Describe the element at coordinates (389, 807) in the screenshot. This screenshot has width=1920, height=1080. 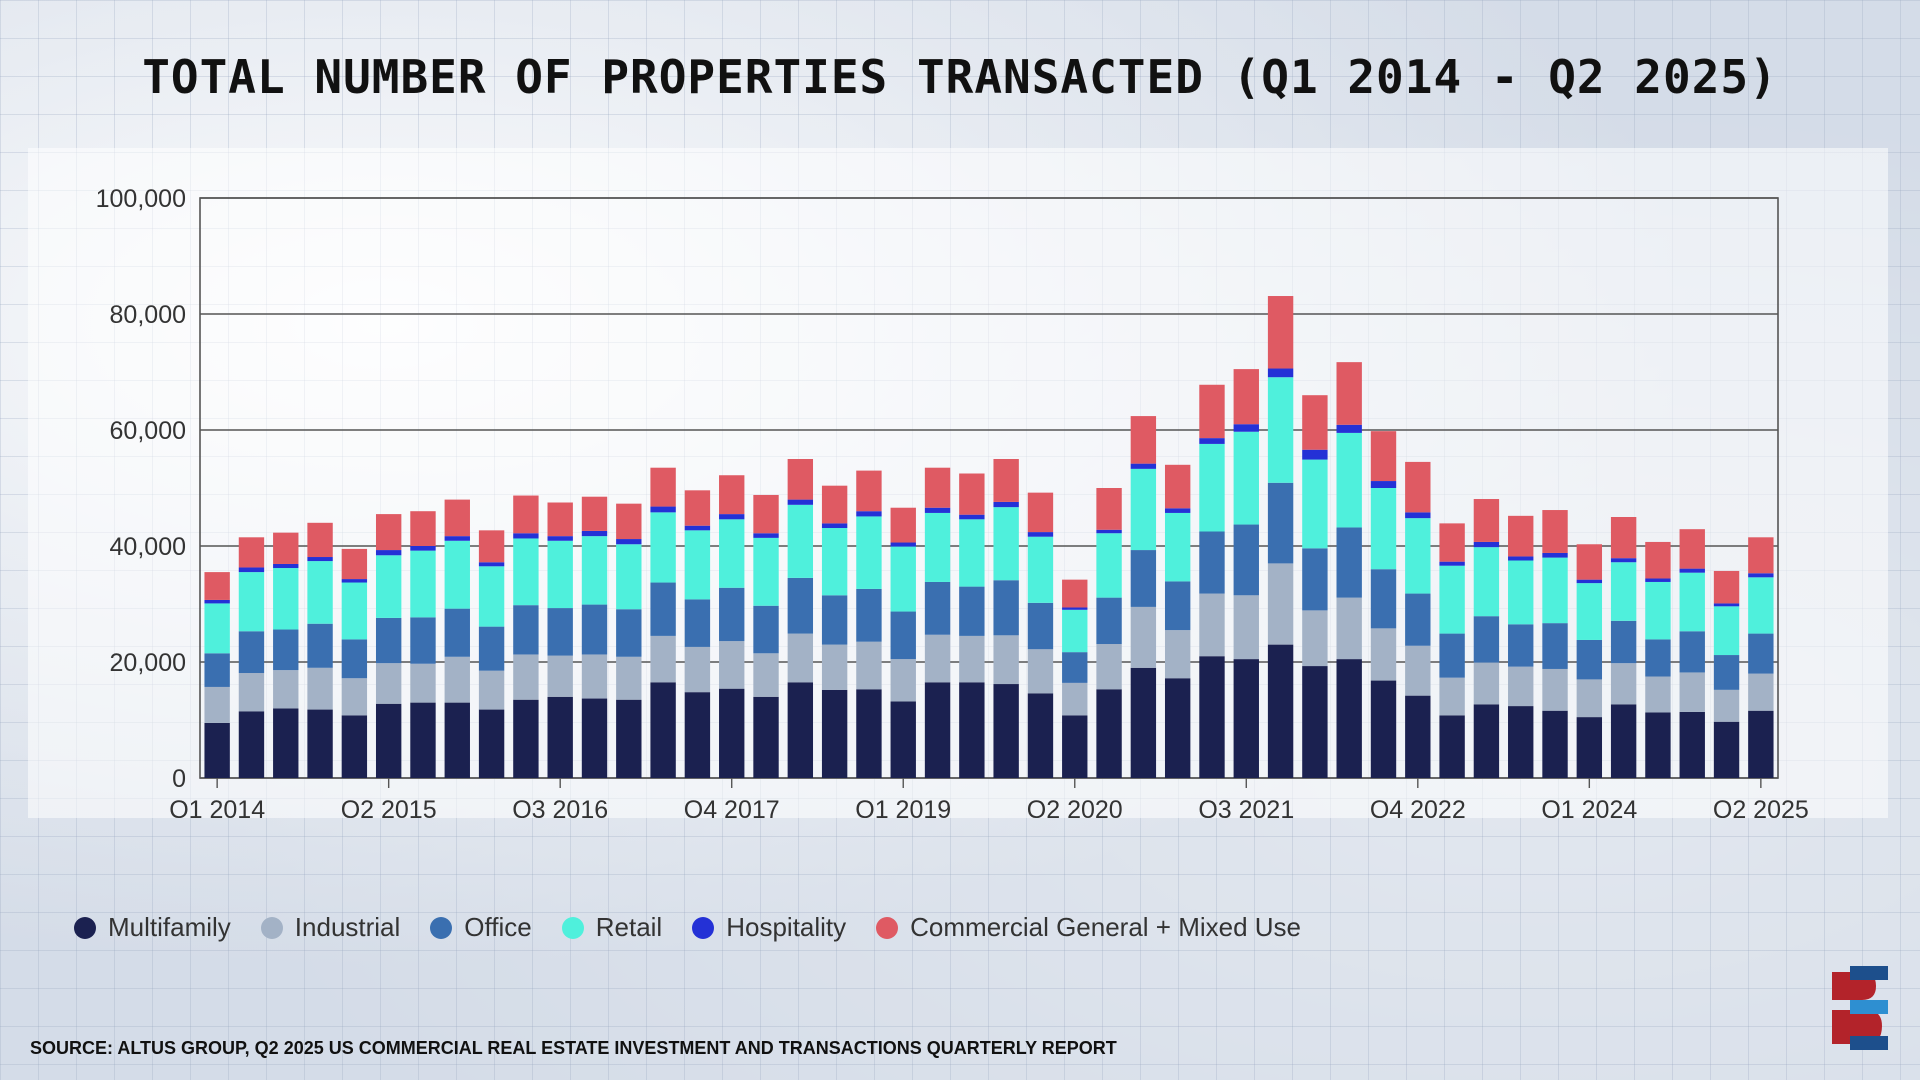
I see `x-tick-label: Q2 2015` at that location.